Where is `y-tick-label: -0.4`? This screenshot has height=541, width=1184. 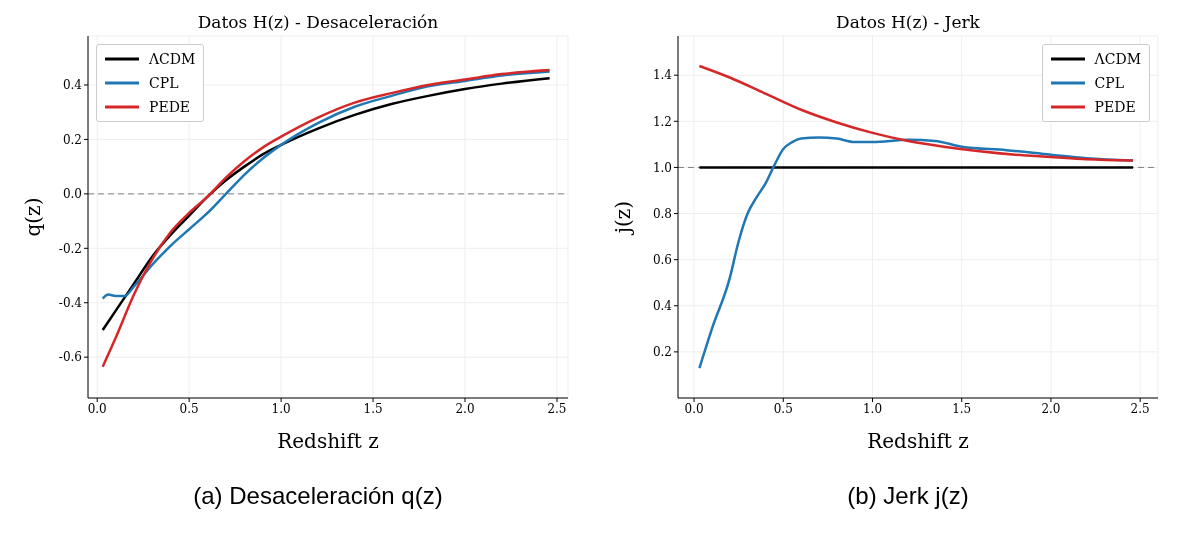 y-tick-label: -0.4 is located at coordinates (70, 303).